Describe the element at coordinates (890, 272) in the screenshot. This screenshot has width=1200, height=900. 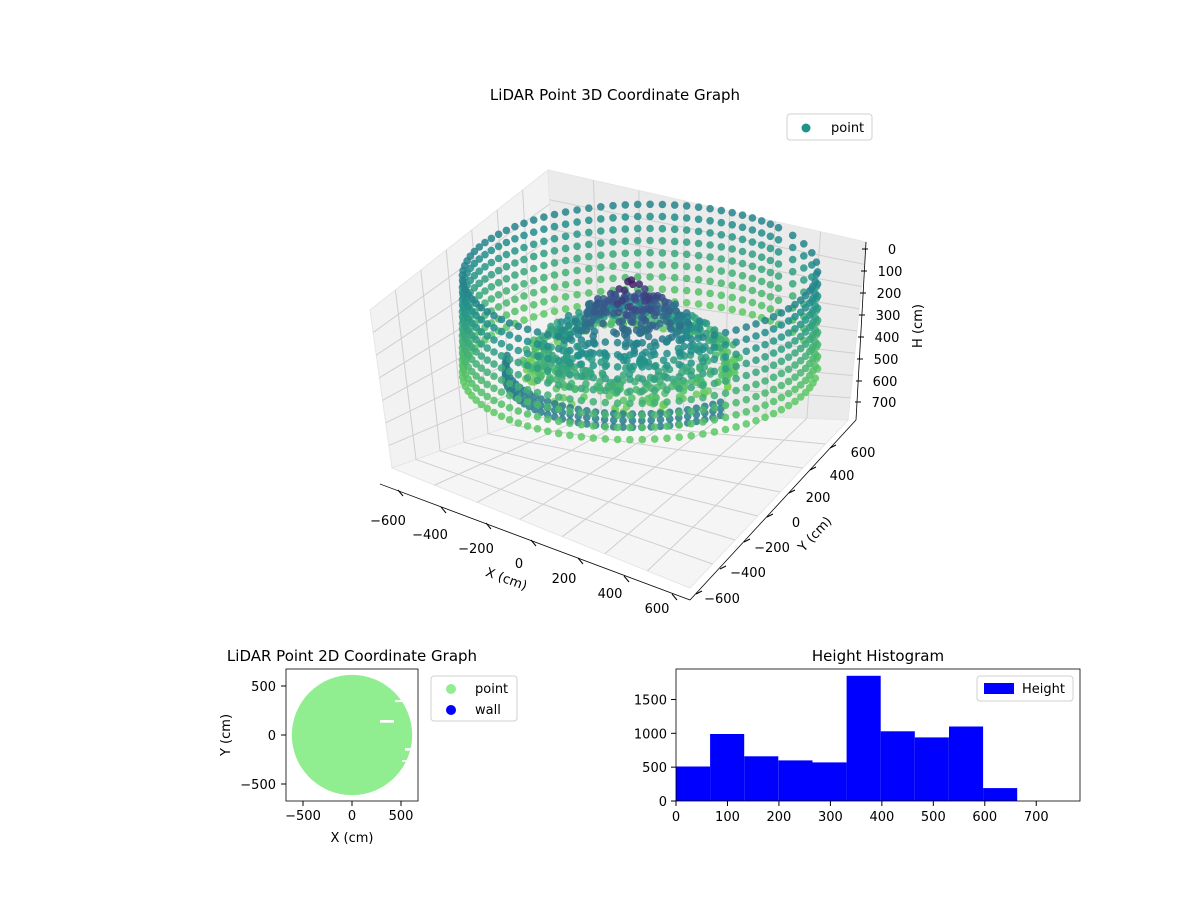
I see `z-tick-label: 100` at that location.